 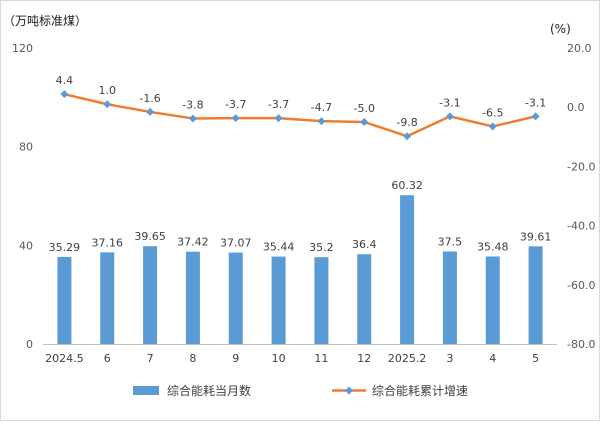 I want to click on x-tick-label: 3, so click(x=449, y=358).